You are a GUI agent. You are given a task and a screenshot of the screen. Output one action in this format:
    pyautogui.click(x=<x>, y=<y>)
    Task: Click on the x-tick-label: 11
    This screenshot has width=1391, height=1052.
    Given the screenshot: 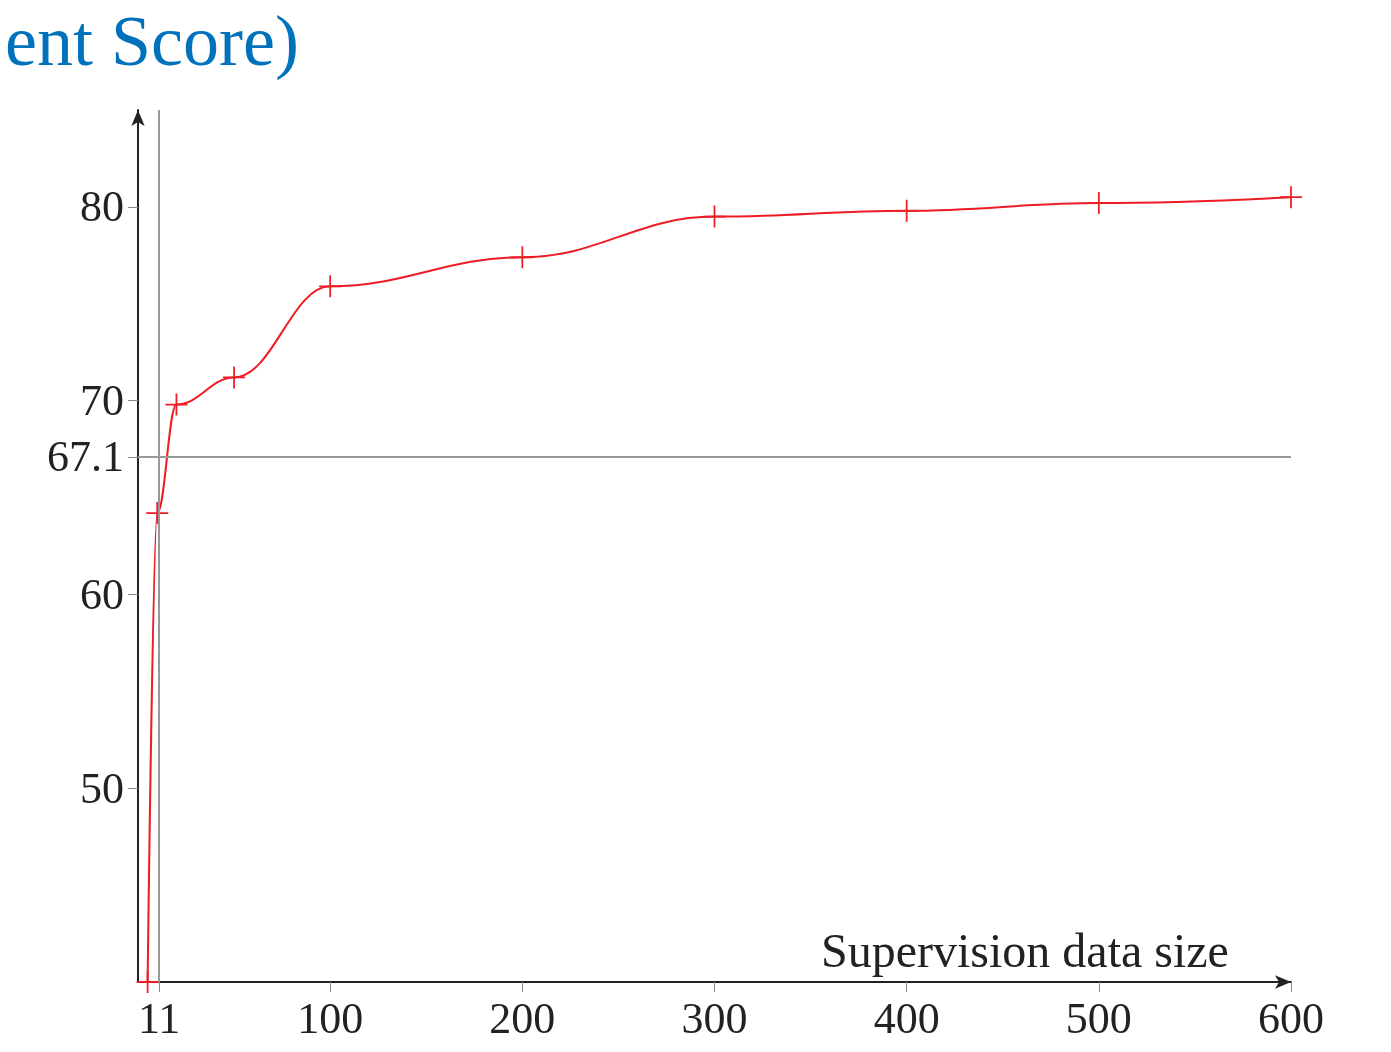 What is the action you would take?
    pyautogui.click(x=159, y=1018)
    